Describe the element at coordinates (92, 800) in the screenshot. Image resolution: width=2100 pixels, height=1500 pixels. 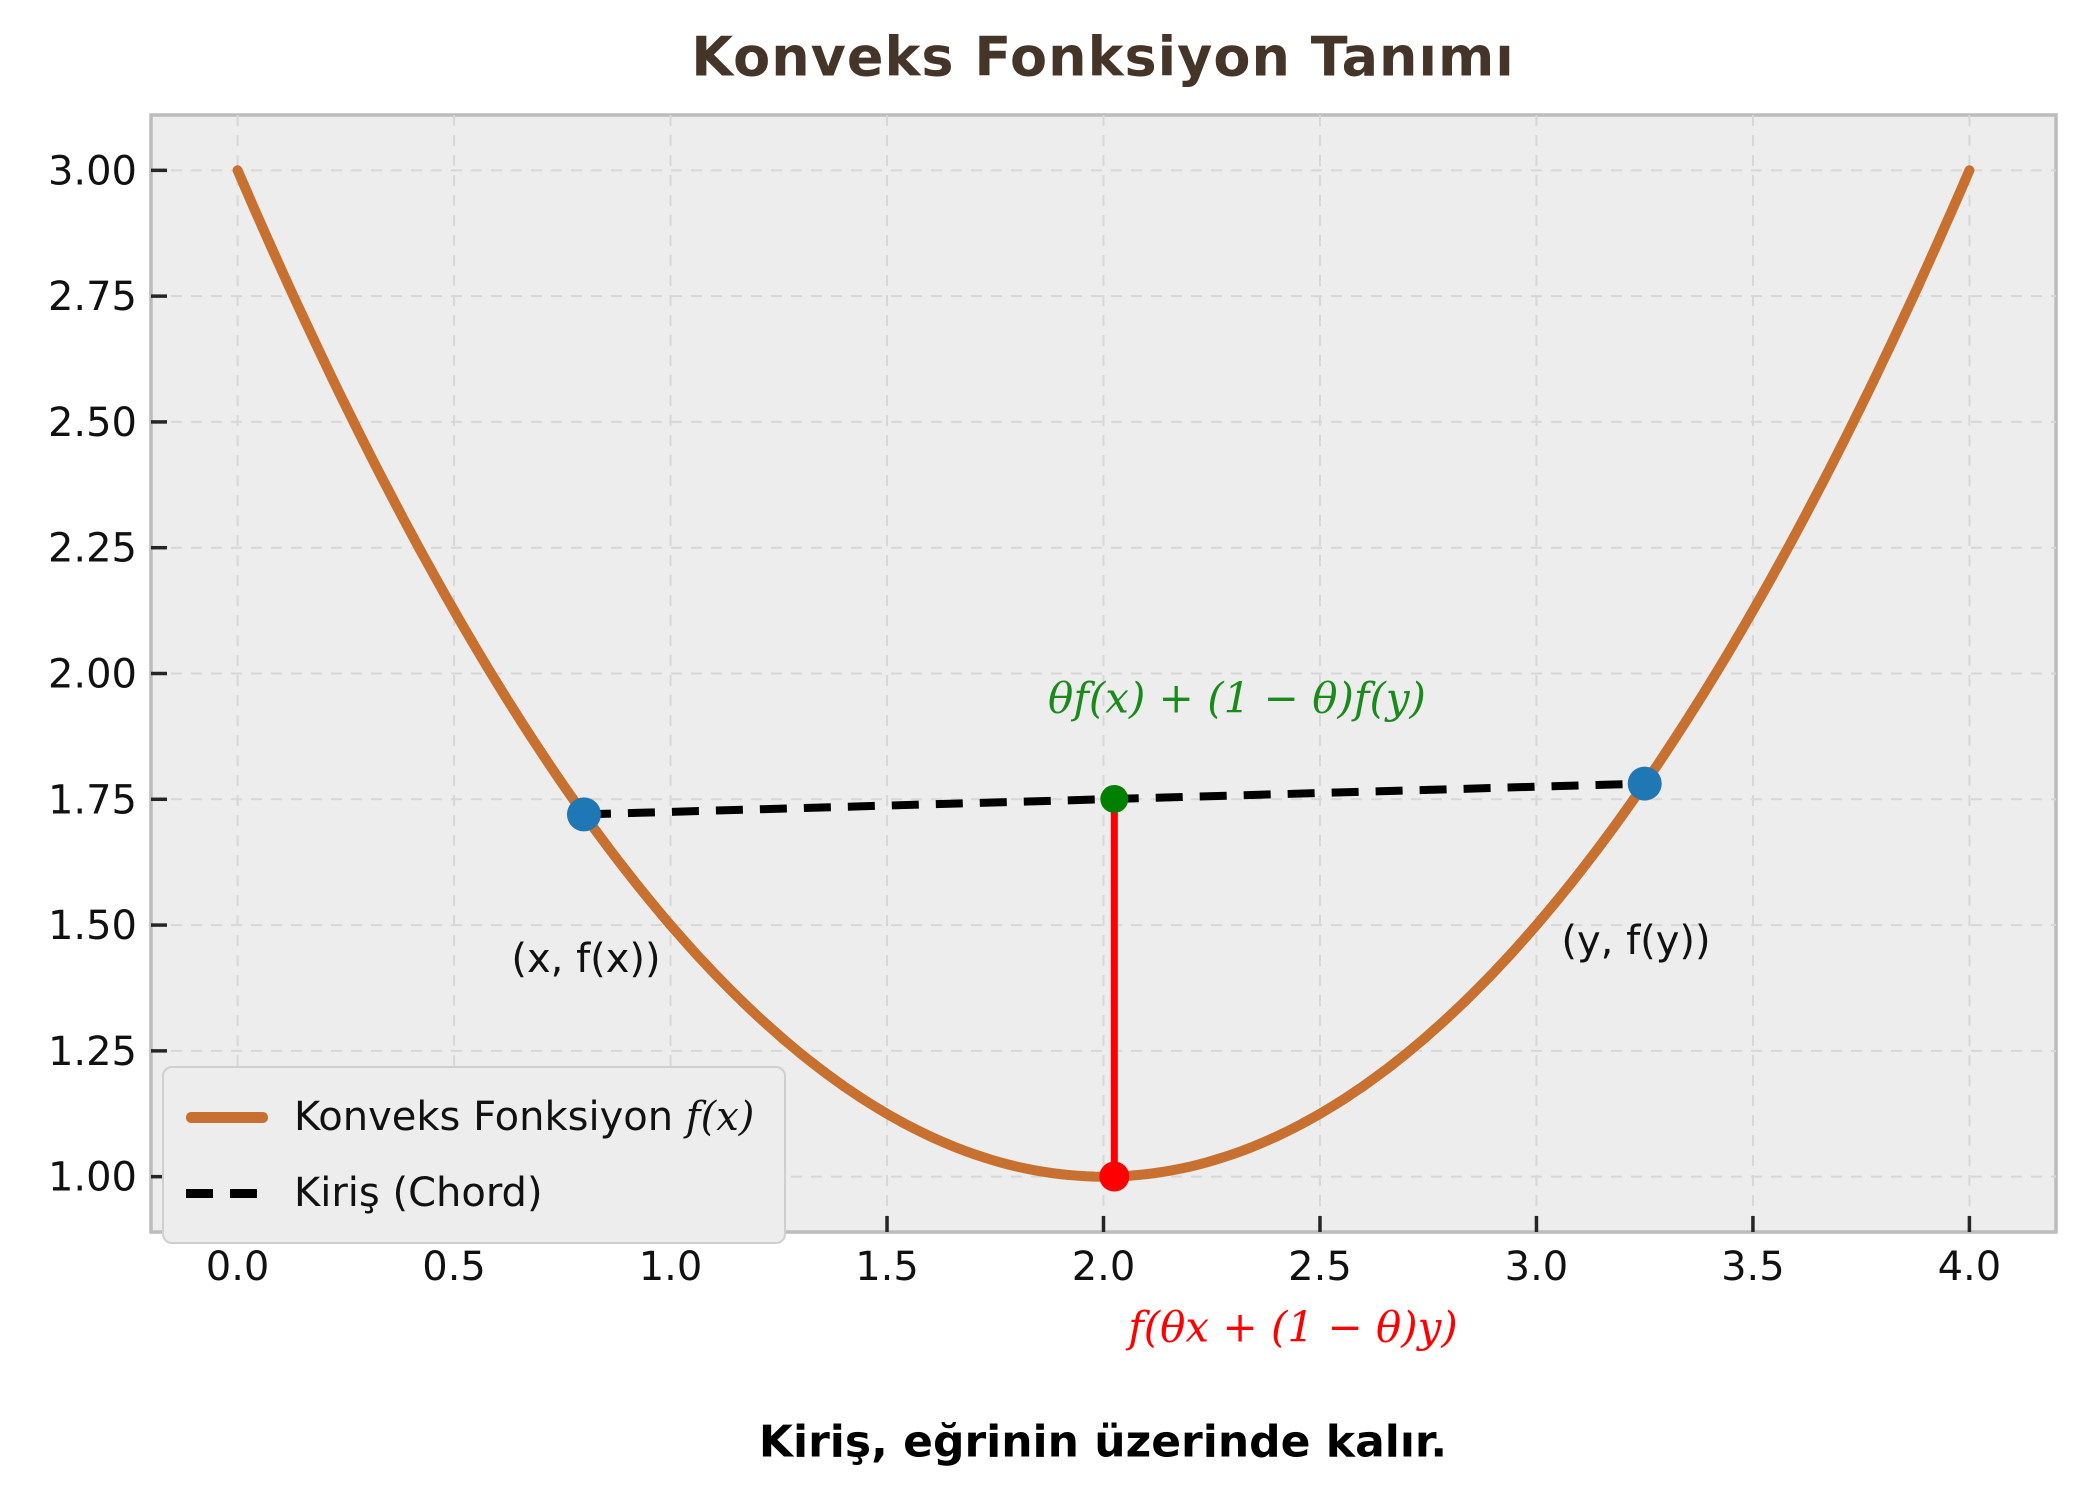
I see `y-tick-label: 1.75` at that location.